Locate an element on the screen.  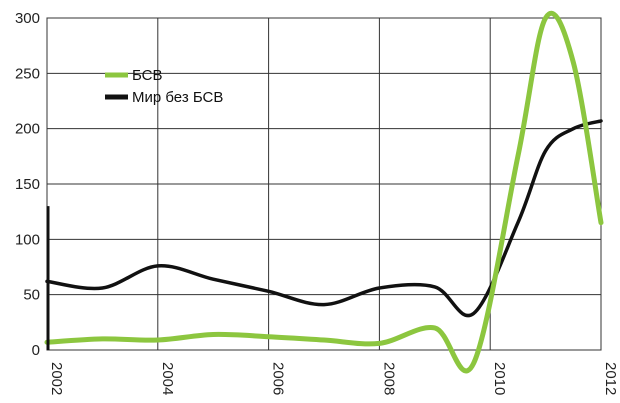
y-tick-label: 150 is located at coordinates (27, 184).